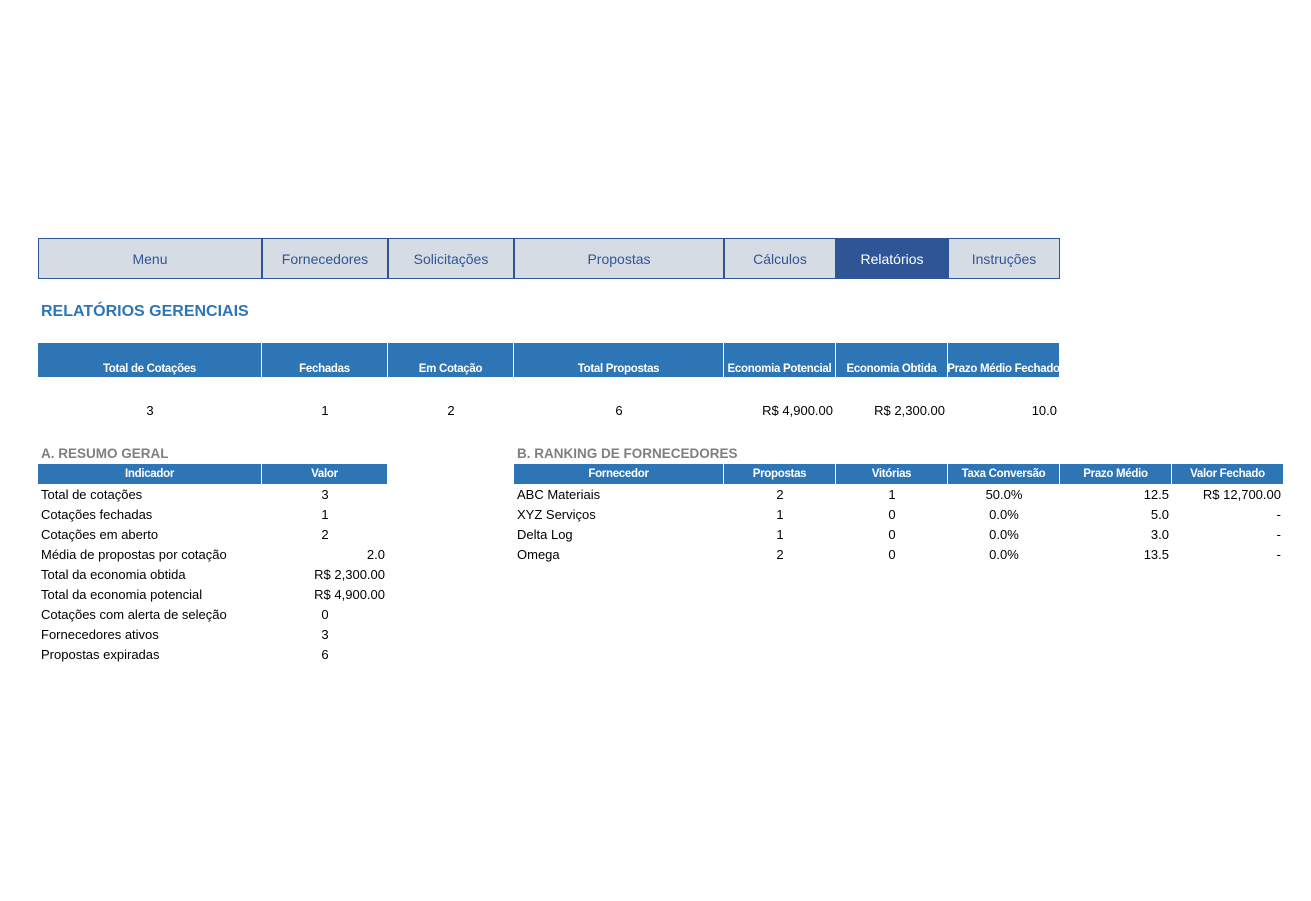  What do you see at coordinates (325, 360) in the screenshot?
I see `kpi-header: Fechadas` at bounding box center [325, 360].